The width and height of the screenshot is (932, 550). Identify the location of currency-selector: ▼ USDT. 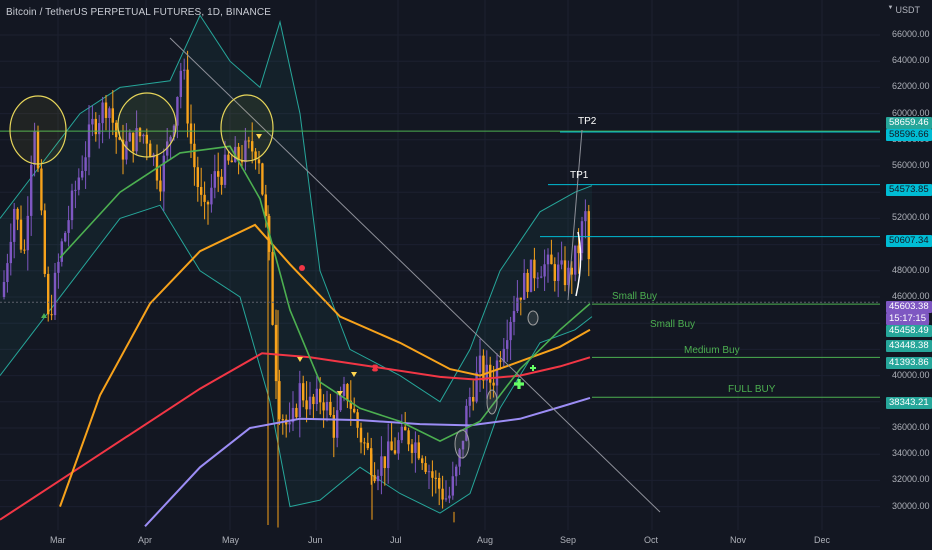
(904, 10).